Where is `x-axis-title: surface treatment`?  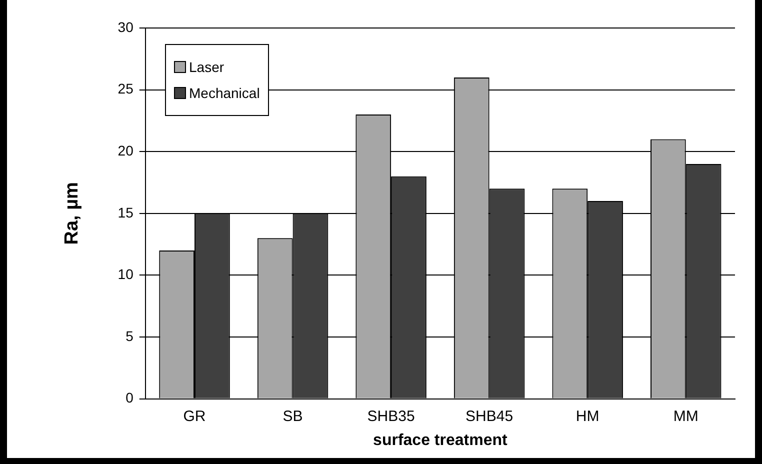
x-axis-title: surface treatment is located at coordinates (440, 440).